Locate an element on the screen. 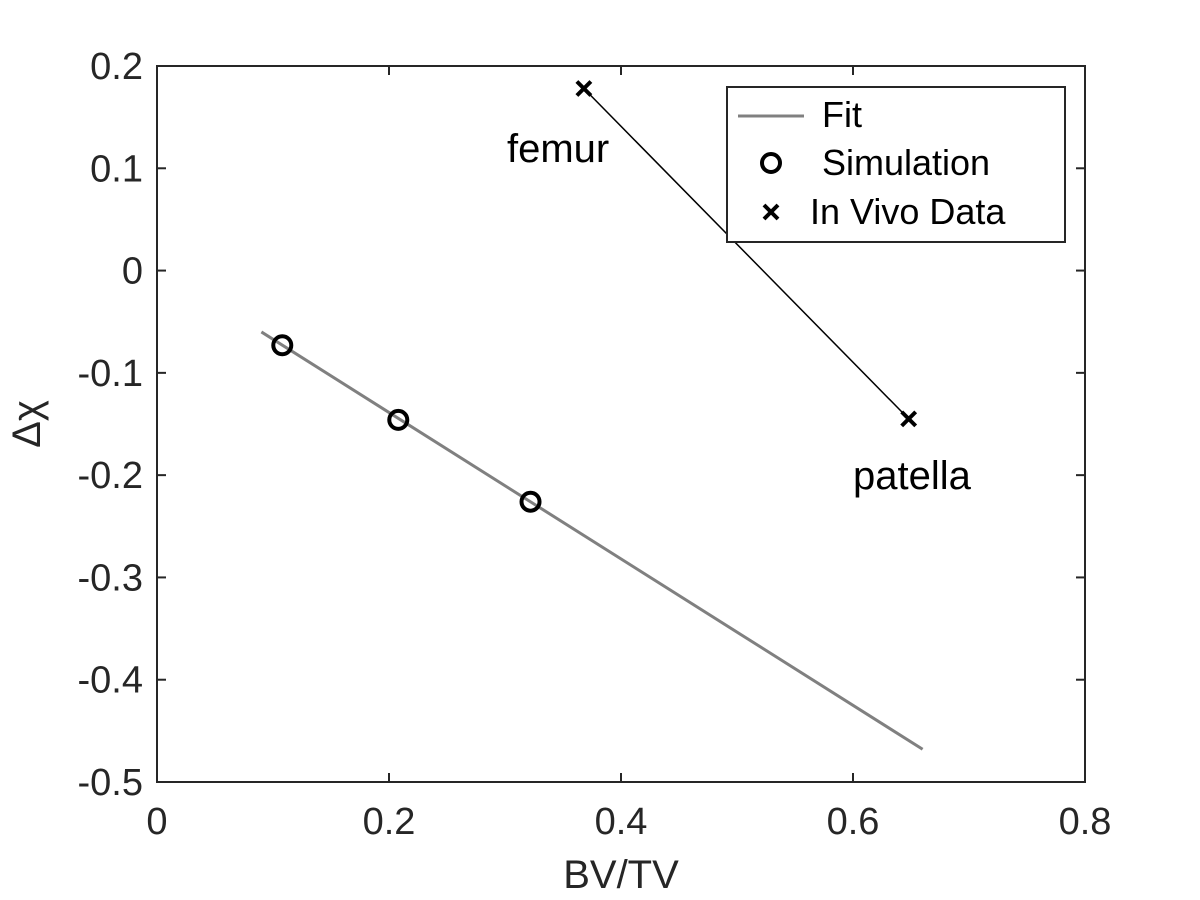 The image size is (1200, 900). y-tick-label: 0.1 is located at coordinates (116, 169).